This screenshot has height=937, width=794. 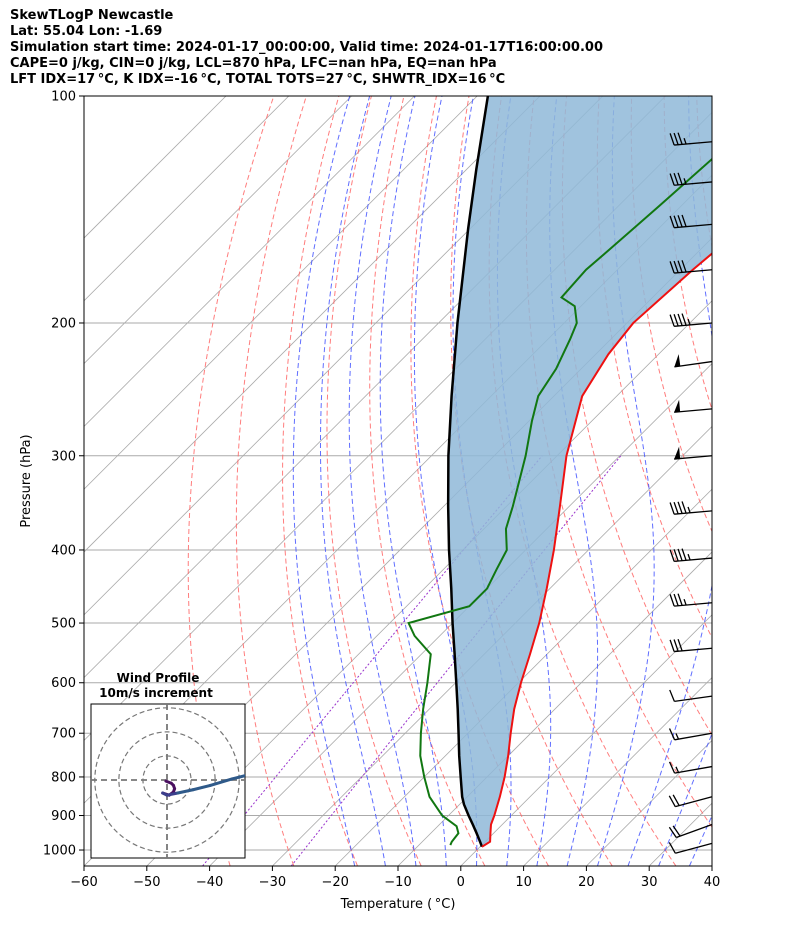 What do you see at coordinates (334, 882) in the screenshot?
I see `x-tick-label: −20` at bounding box center [334, 882].